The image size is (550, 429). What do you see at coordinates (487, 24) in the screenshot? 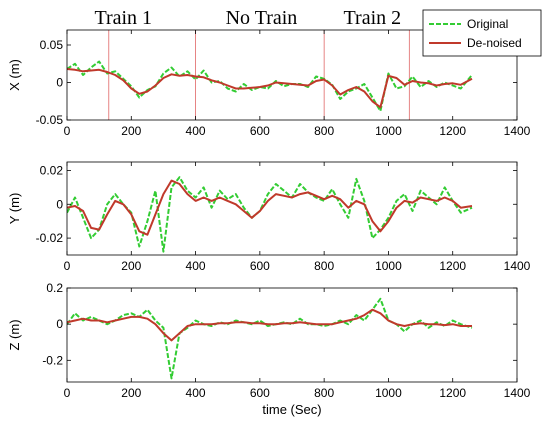
I see `legend-entry: Original` at bounding box center [487, 24].